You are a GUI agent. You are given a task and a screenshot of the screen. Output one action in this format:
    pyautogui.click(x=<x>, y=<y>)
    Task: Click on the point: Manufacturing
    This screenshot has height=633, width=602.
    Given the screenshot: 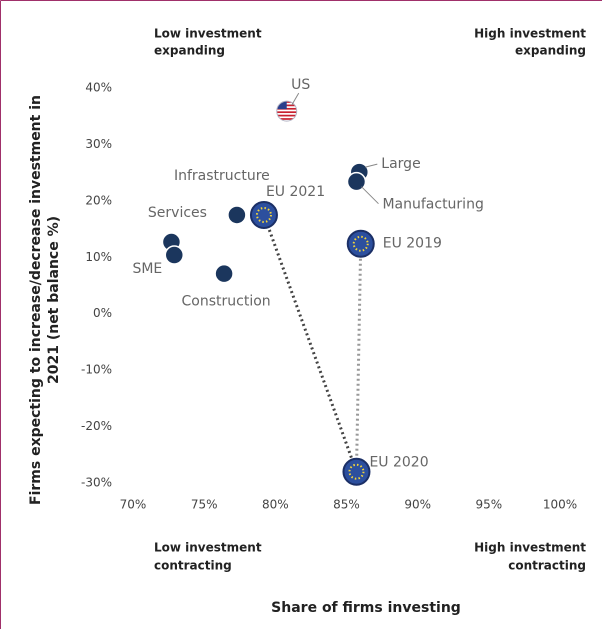 What is the action you would take?
    pyautogui.click(x=415, y=192)
    